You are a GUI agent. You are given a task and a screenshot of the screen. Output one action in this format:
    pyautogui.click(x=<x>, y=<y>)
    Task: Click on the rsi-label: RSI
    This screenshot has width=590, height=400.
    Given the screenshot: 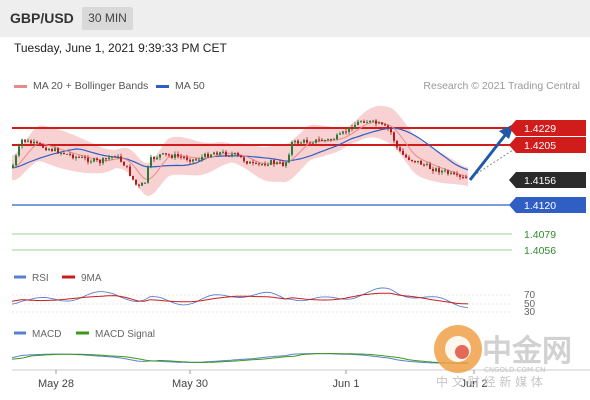 What is the action you would take?
    pyautogui.click(x=40, y=278)
    